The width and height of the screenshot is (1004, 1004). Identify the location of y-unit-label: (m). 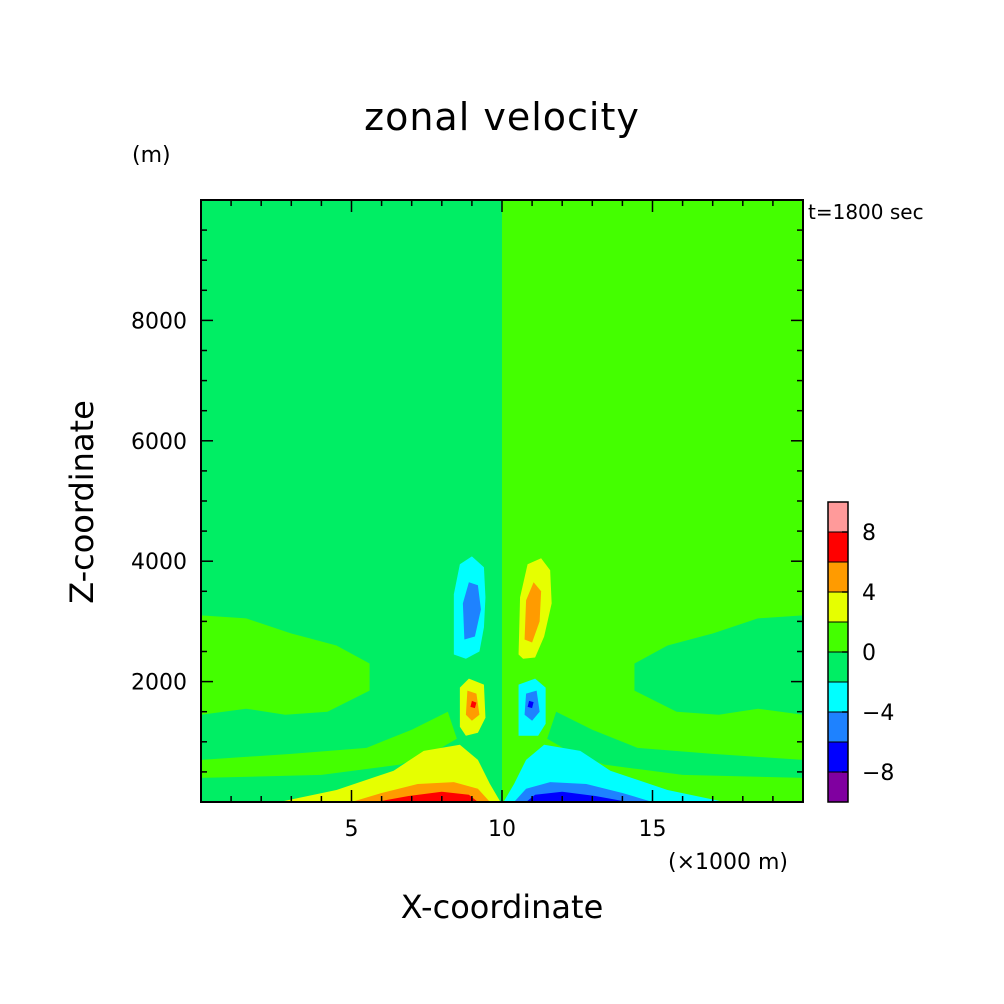
(151, 155).